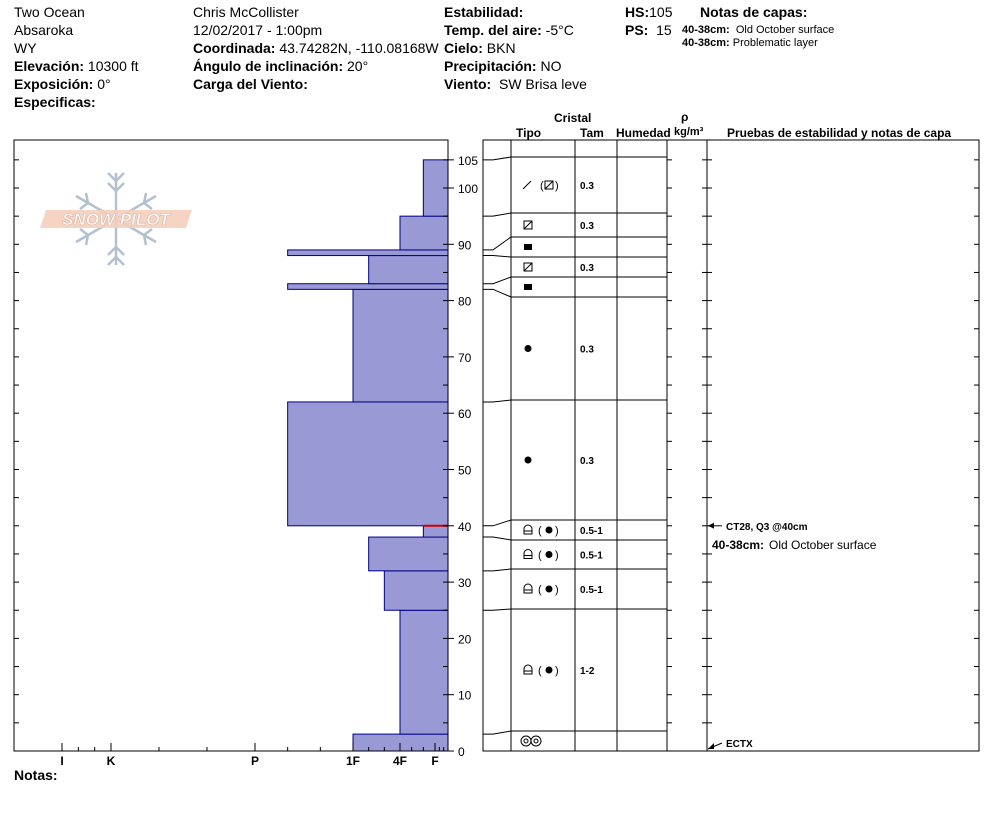 This screenshot has height=840, width=994. I want to click on coordinates: Coordinada: 43.74282N, -110.08168W, so click(316, 48).